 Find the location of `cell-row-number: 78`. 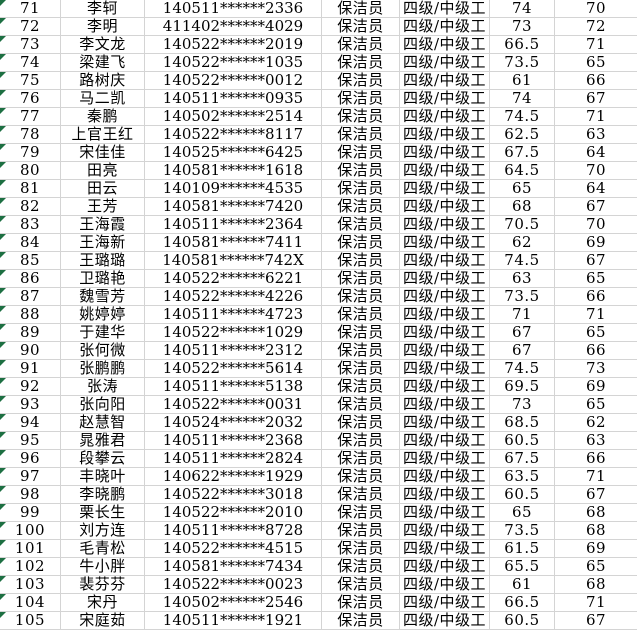

cell-row-number: 78 is located at coordinates (30, 135).